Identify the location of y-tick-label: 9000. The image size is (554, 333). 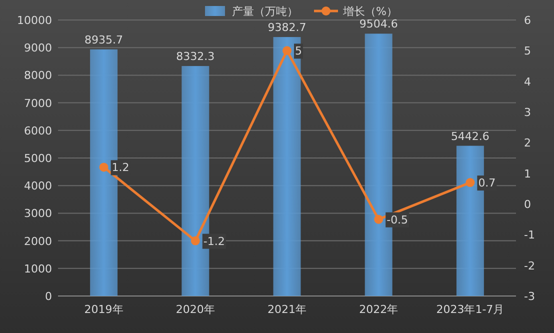
(38, 48).